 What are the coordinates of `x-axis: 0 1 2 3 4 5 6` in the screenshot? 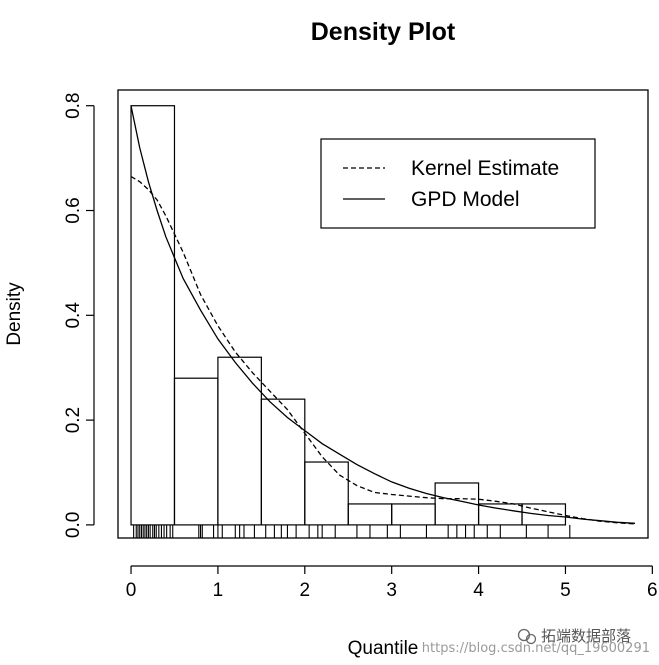 It's located at (392, 583).